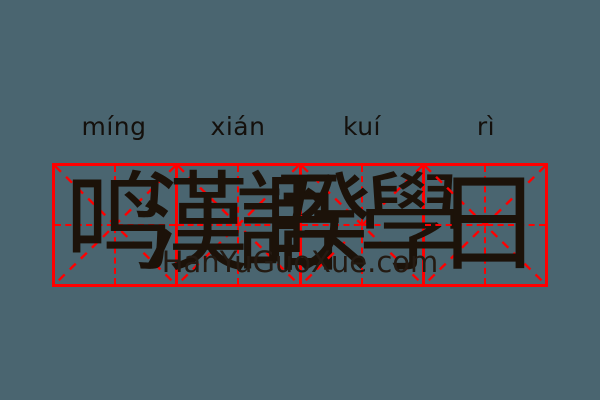  I want to click on grid-cell-4: 日, so click(484, 224).